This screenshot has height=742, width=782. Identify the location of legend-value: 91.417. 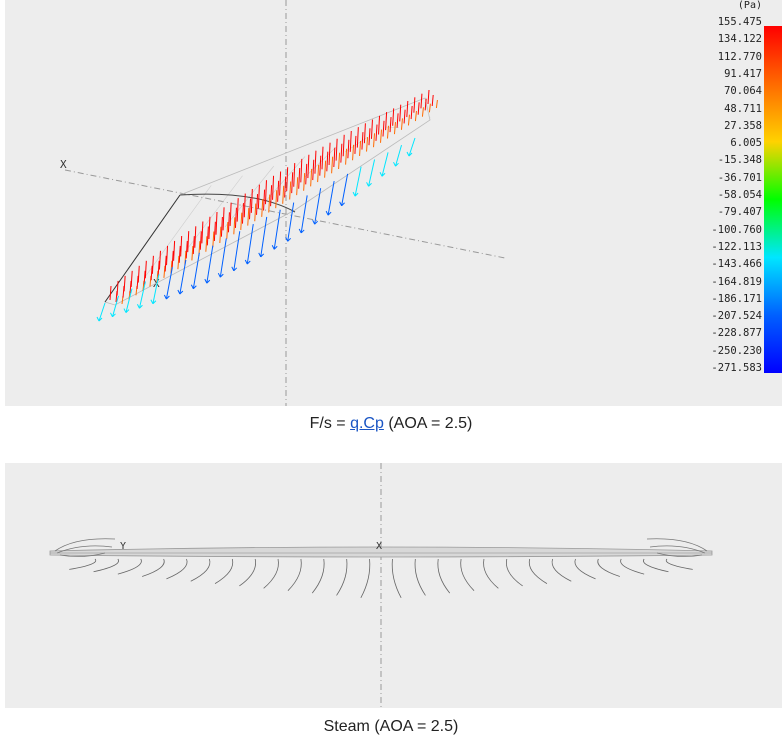
(743, 73).